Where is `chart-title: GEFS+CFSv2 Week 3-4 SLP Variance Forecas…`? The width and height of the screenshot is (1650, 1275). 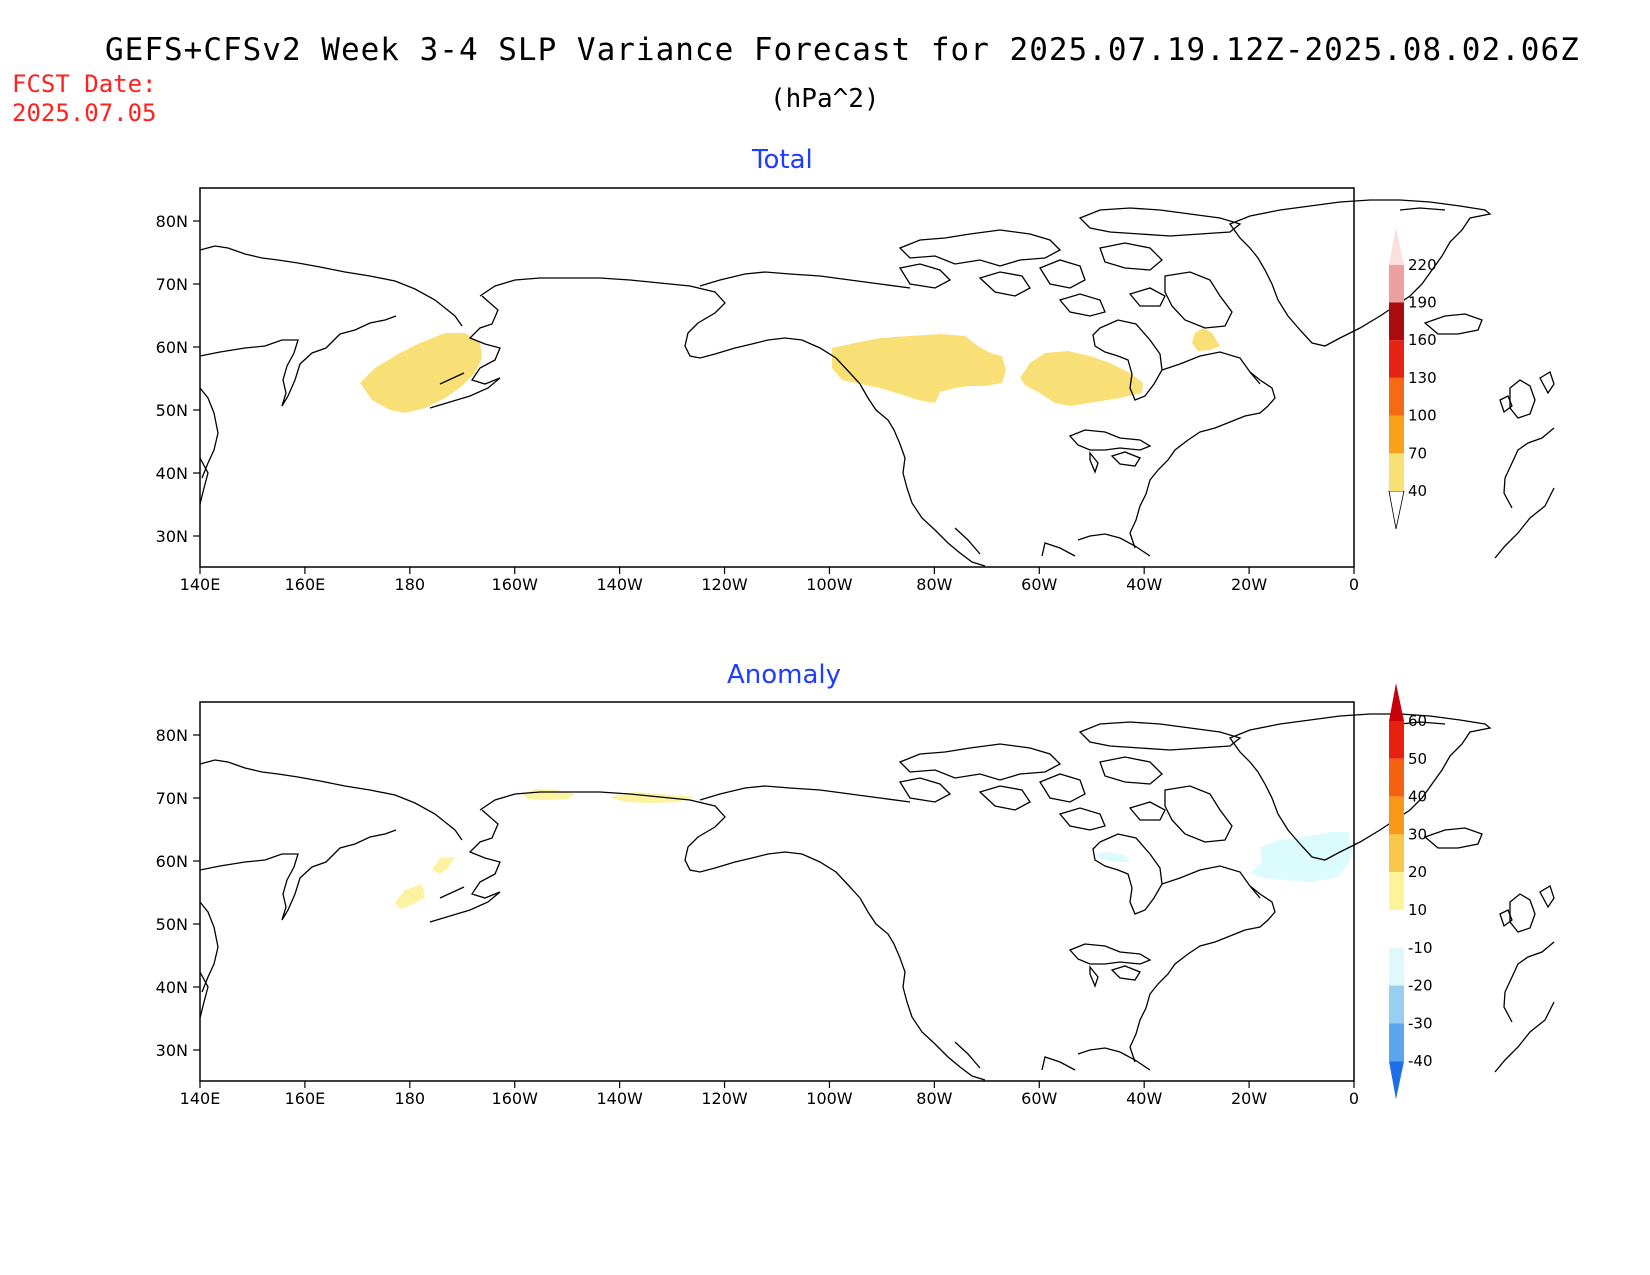
chart-title: GEFS+CFSv2 Week 3-4 SLP Variance Forecas… is located at coordinates (842, 50).